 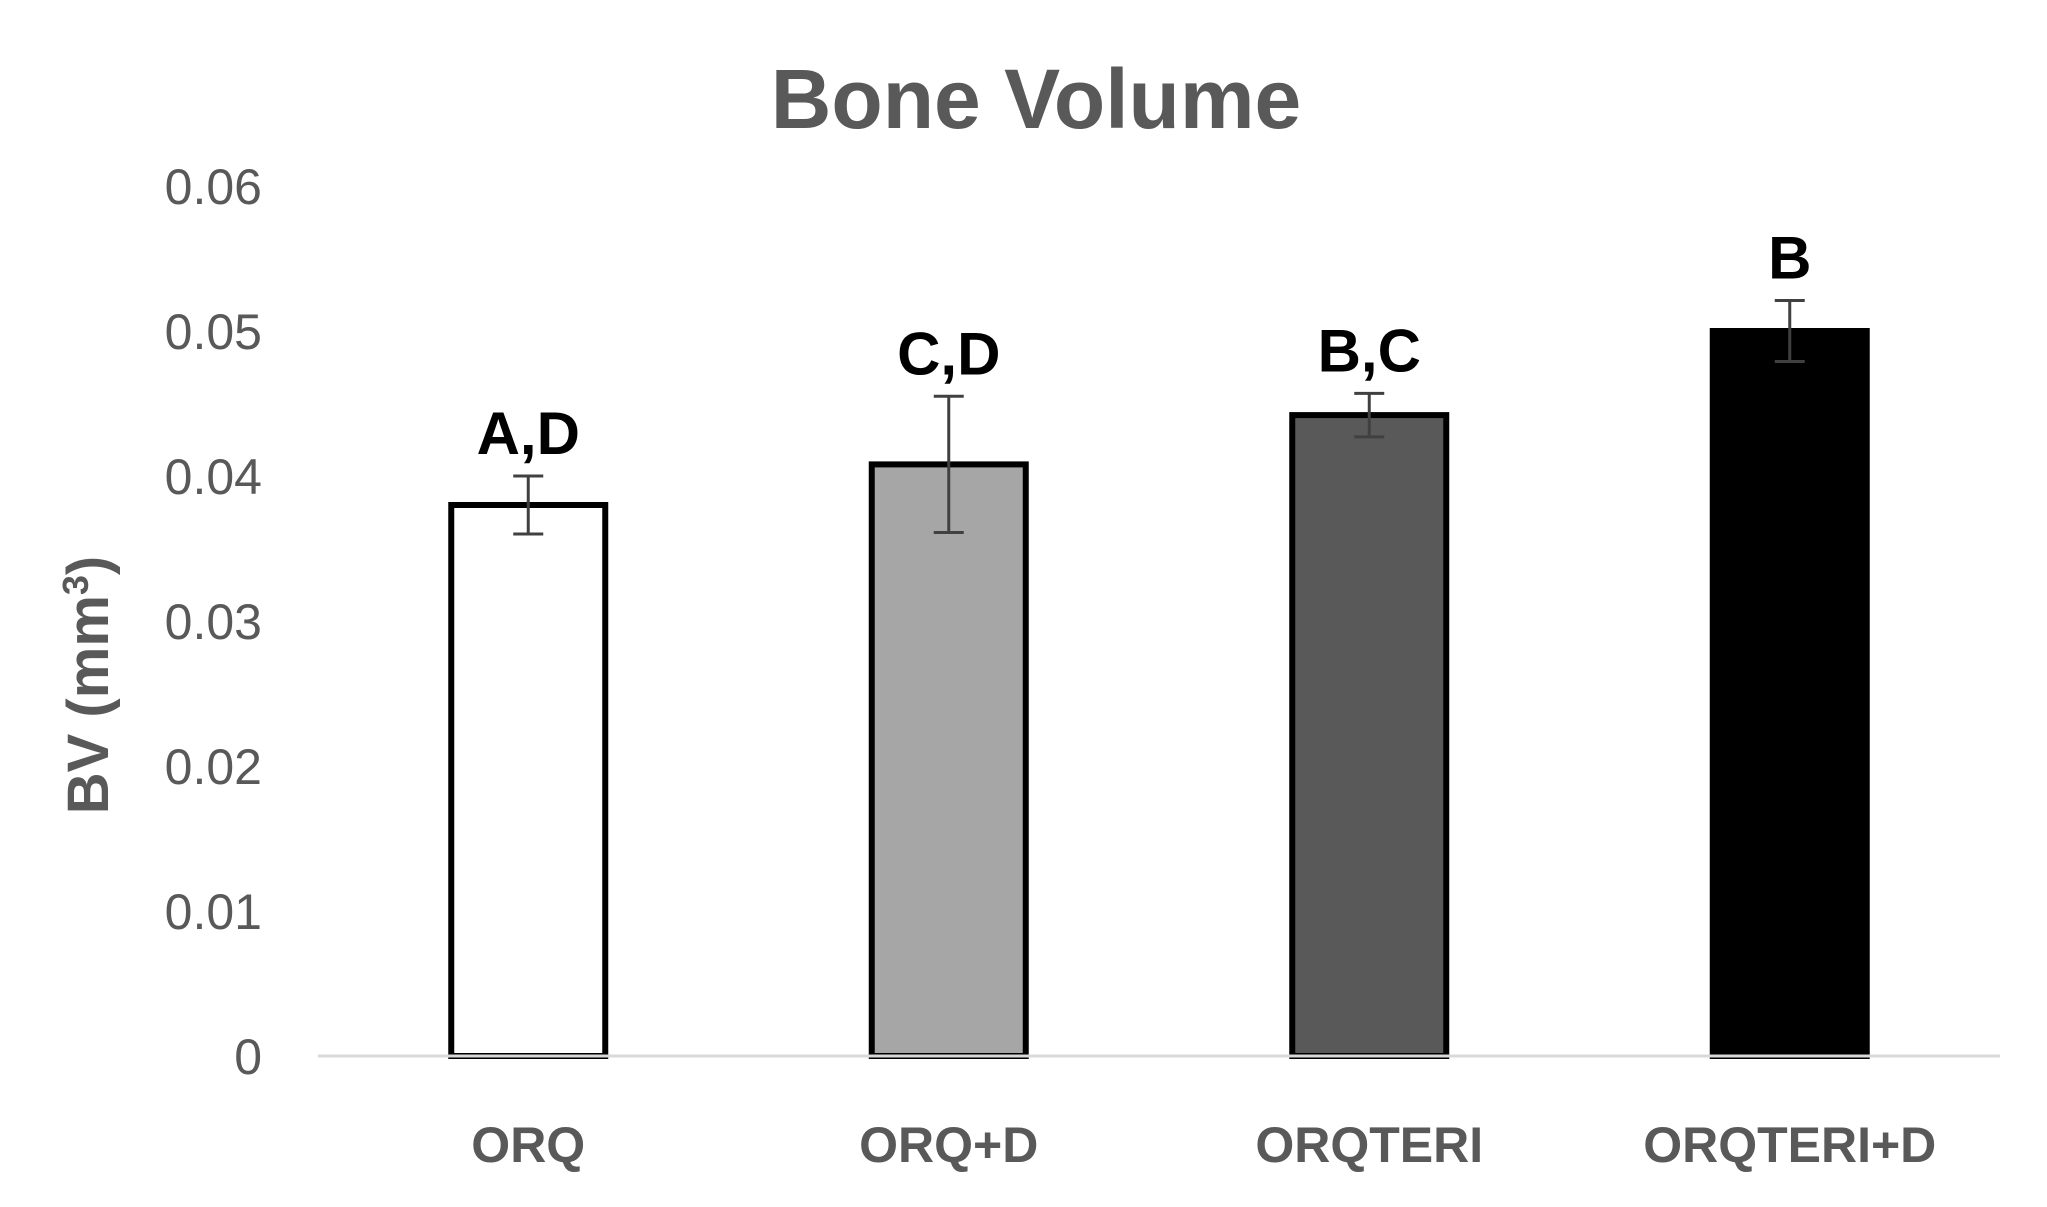 I want to click on y-axis-label-suffix: ), so click(x=88, y=565).